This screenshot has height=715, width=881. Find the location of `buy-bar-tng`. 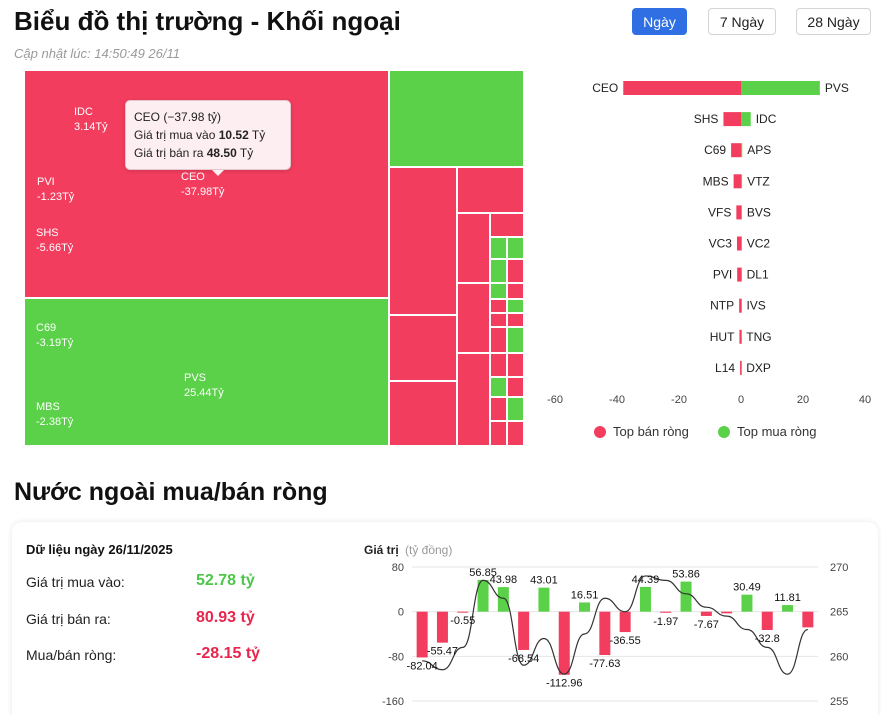

buy-bar-tng is located at coordinates (741, 336).